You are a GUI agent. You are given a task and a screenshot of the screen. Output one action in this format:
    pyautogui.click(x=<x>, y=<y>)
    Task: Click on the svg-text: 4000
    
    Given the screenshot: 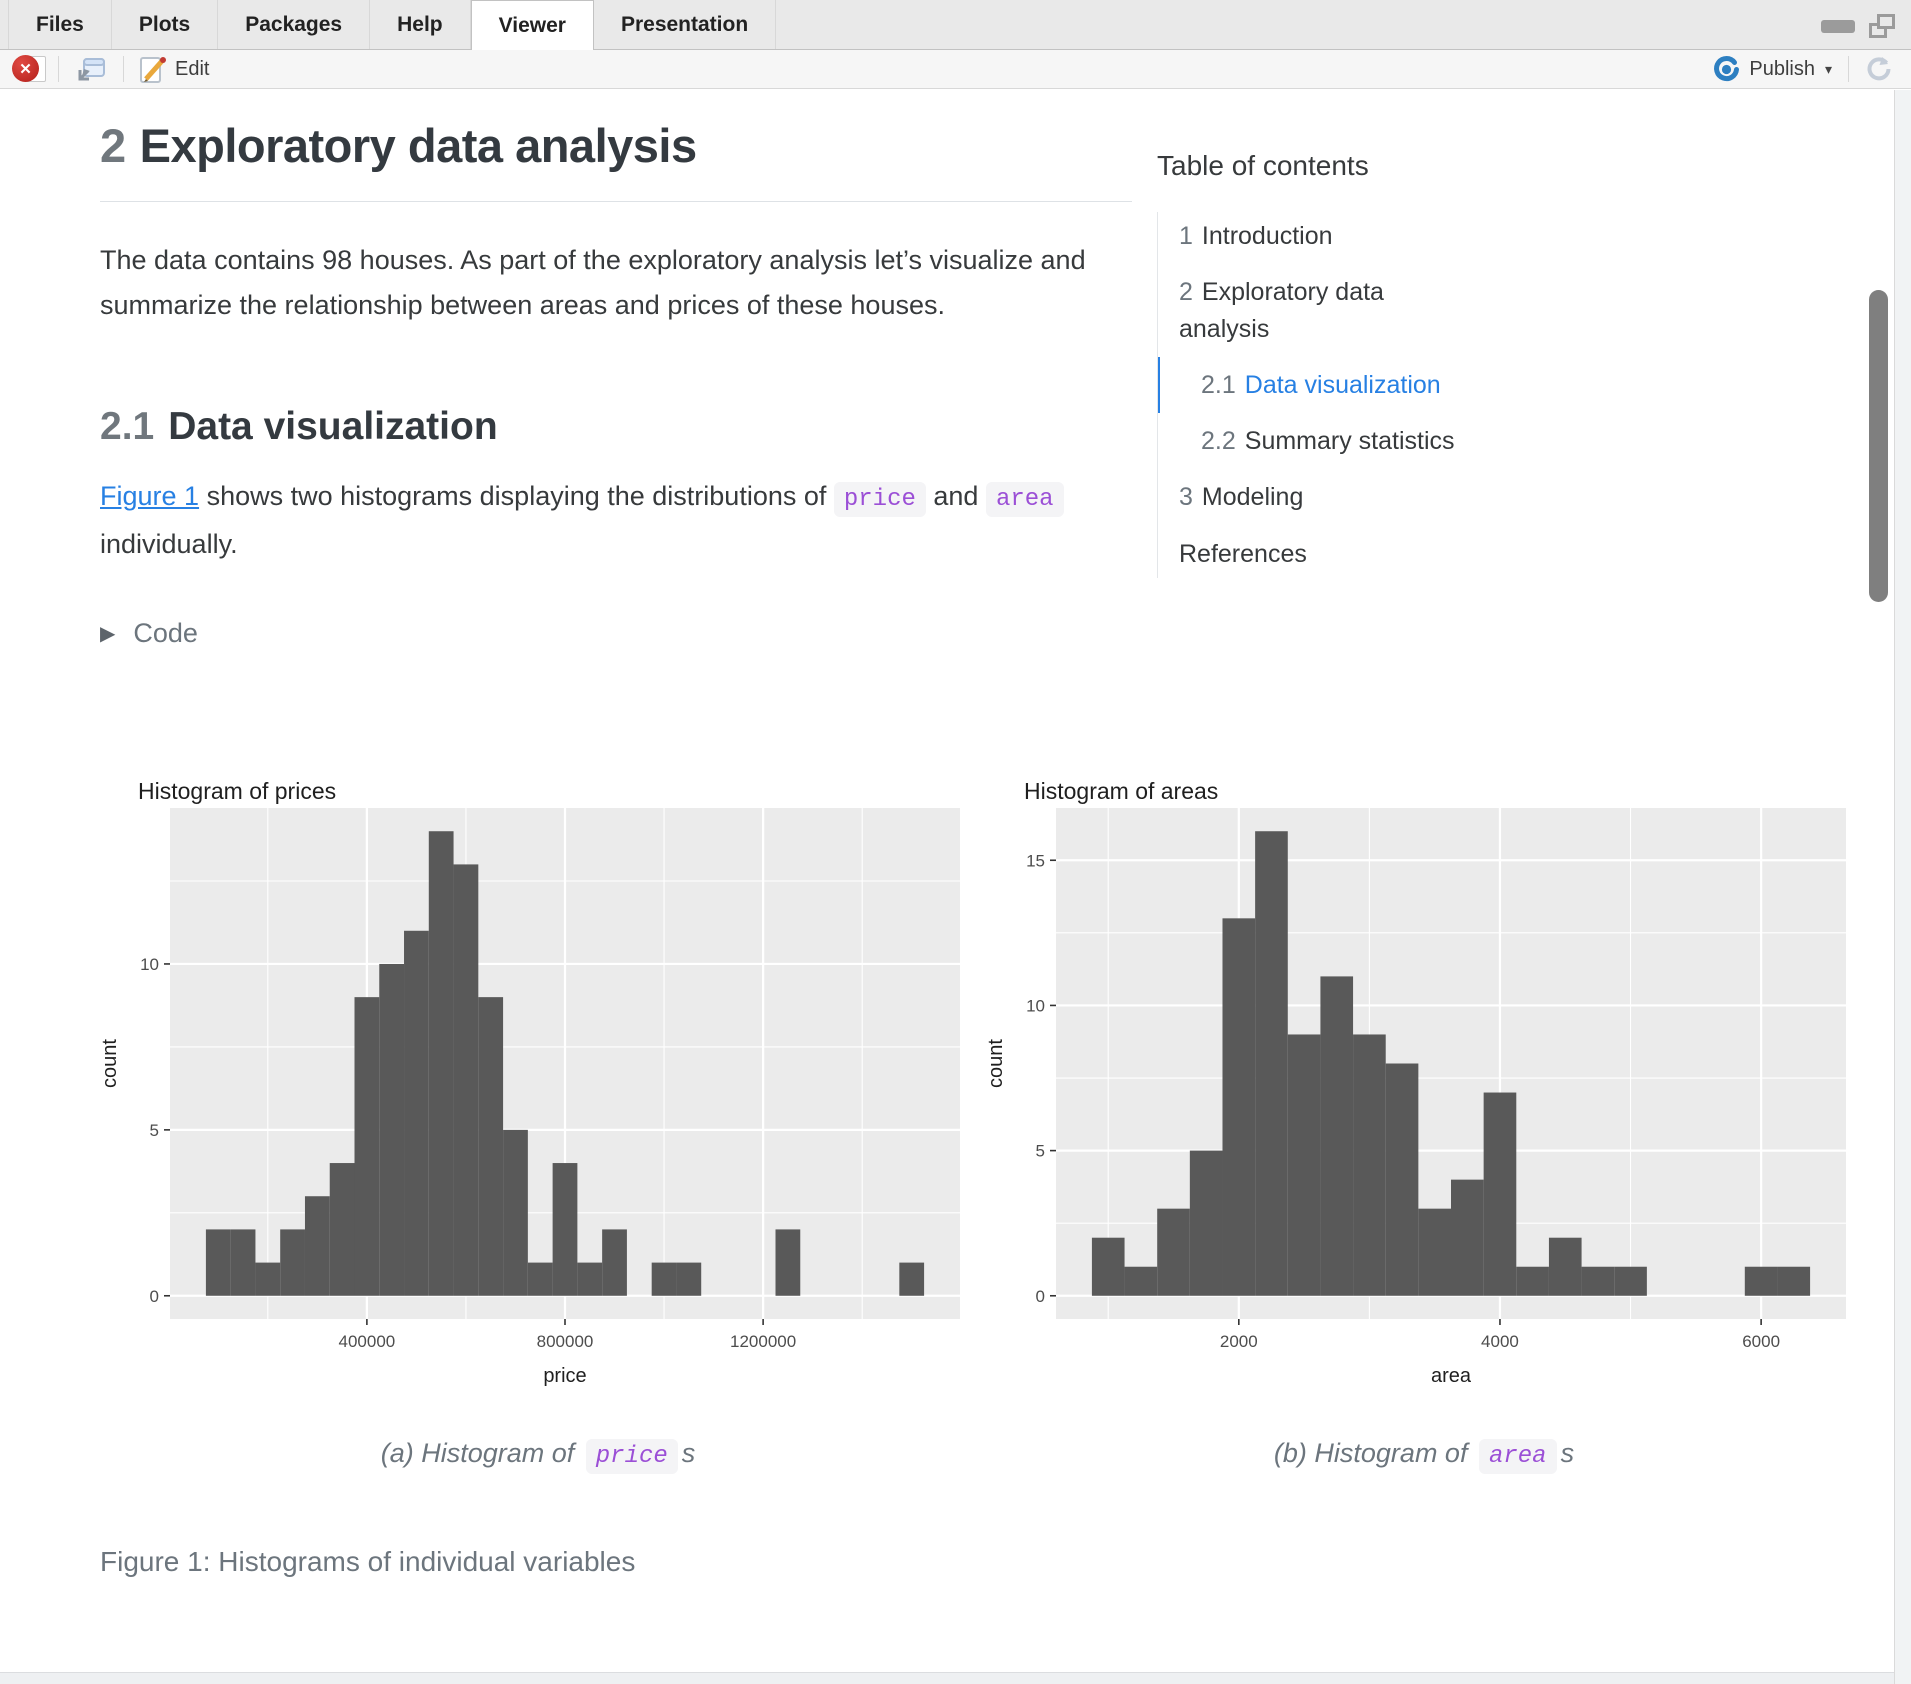 What is the action you would take?
    pyautogui.click(x=1500, y=1341)
    